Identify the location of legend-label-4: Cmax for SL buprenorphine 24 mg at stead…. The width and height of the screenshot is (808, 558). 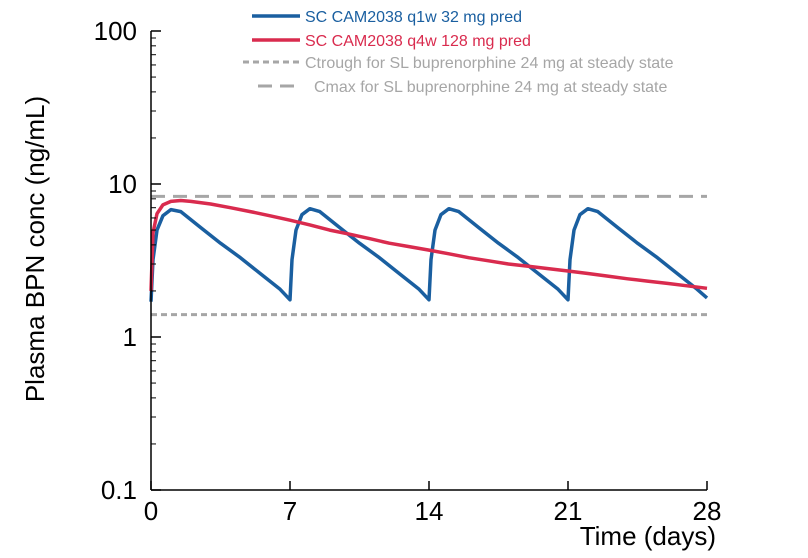
(490, 87).